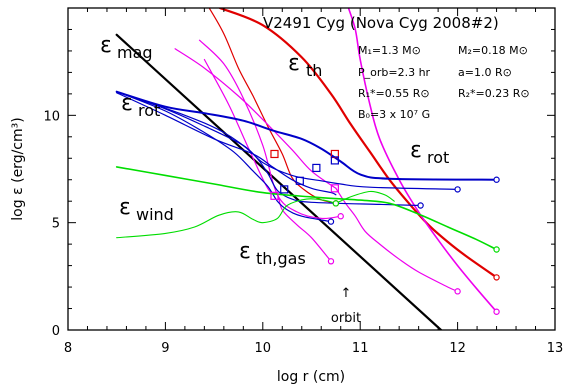 The height and width of the screenshot is (386, 576). Describe the element at coordinates (56, 224) in the screenshot. I see `y-tick-label: 5` at that location.